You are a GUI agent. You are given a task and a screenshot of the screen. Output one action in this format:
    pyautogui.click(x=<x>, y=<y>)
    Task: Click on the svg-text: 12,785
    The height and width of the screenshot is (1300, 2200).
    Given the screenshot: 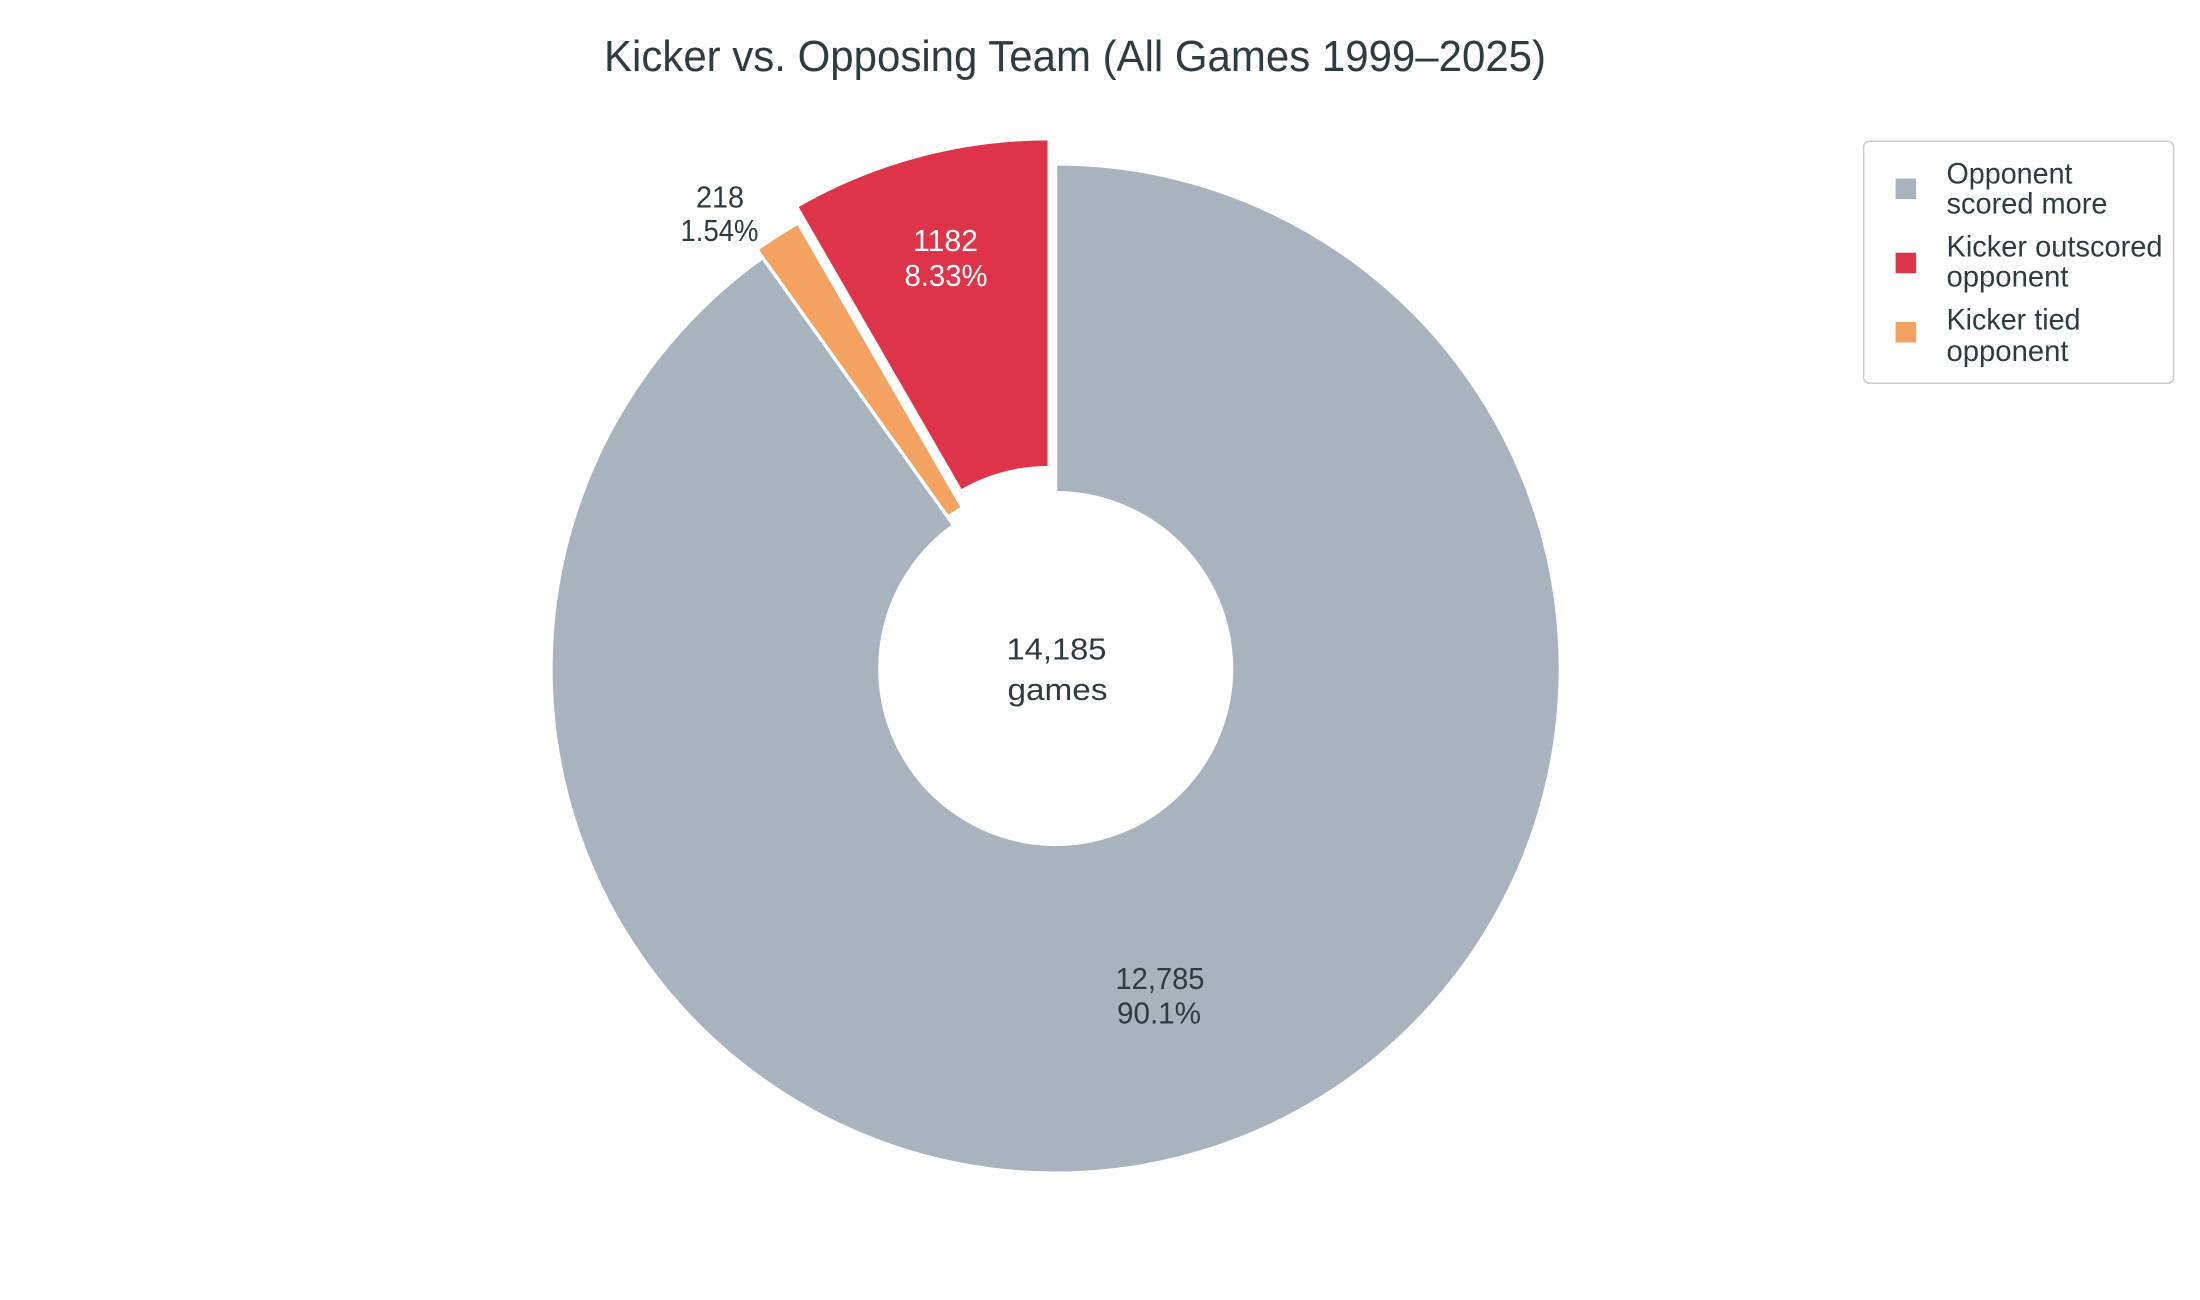 What is the action you would take?
    pyautogui.click(x=1160, y=978)
    